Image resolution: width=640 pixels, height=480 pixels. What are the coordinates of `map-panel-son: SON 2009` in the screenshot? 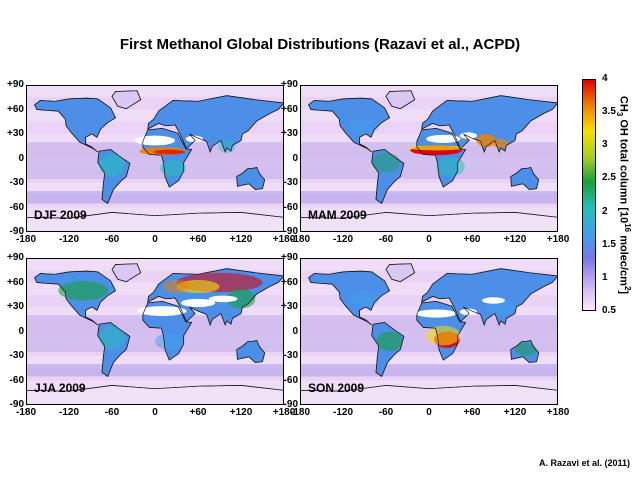 It's located at (429, 331).